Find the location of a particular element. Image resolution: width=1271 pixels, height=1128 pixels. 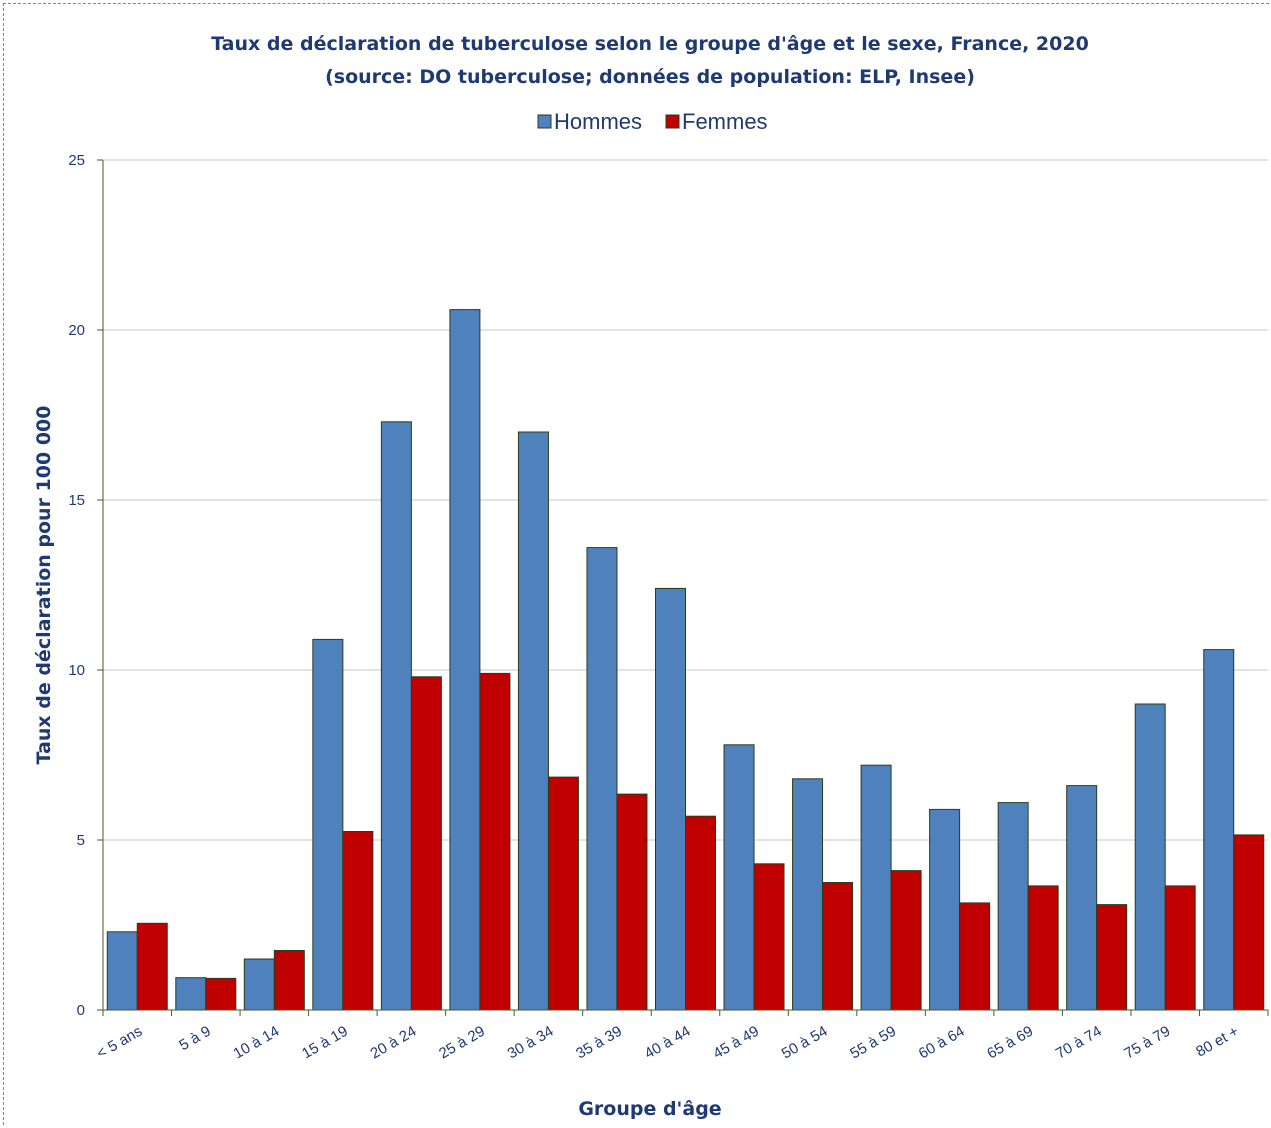

x-tick-label: 55 à 59 is located at coordinates (873, 1043).